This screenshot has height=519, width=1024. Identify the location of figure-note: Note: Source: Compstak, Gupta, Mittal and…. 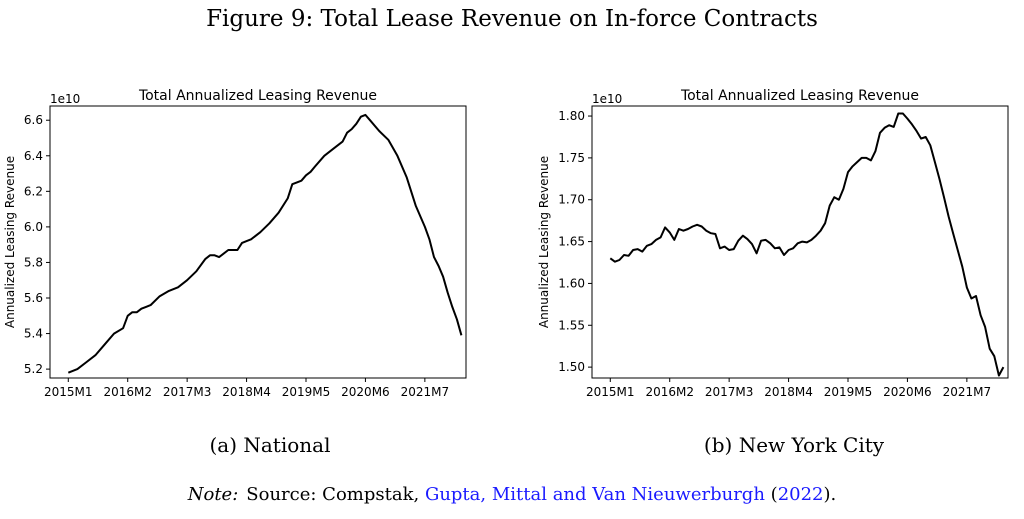
(512, 494).